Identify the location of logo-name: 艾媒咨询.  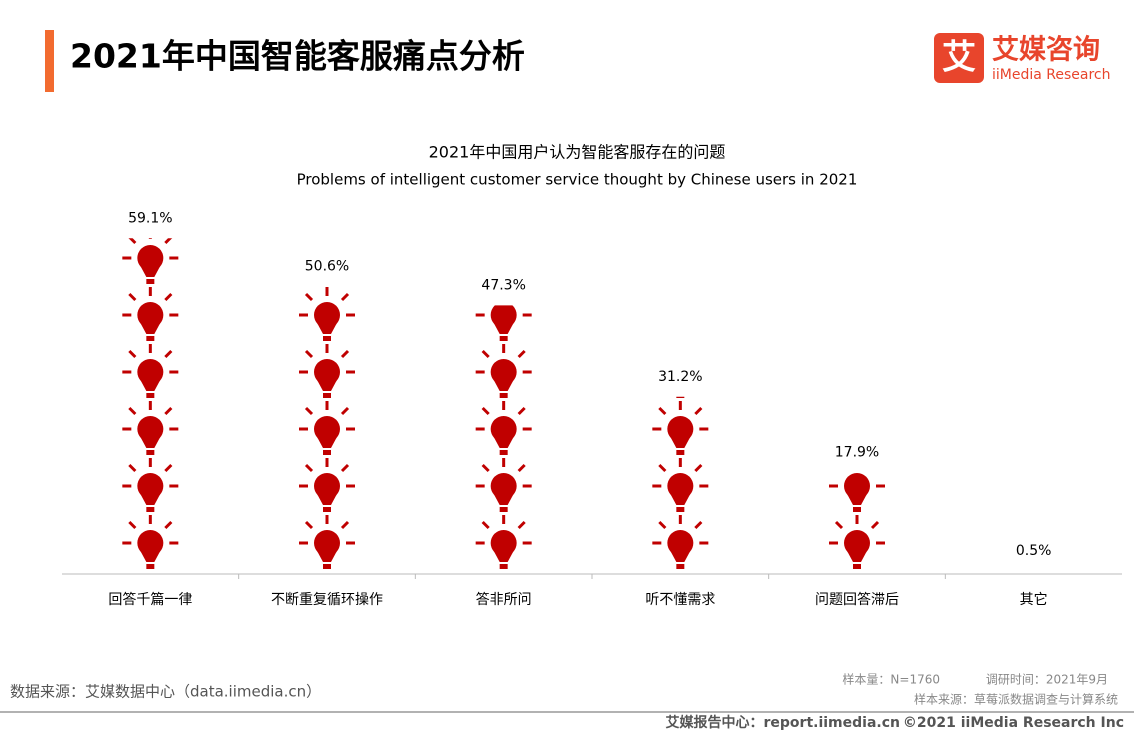
(1046, 50).